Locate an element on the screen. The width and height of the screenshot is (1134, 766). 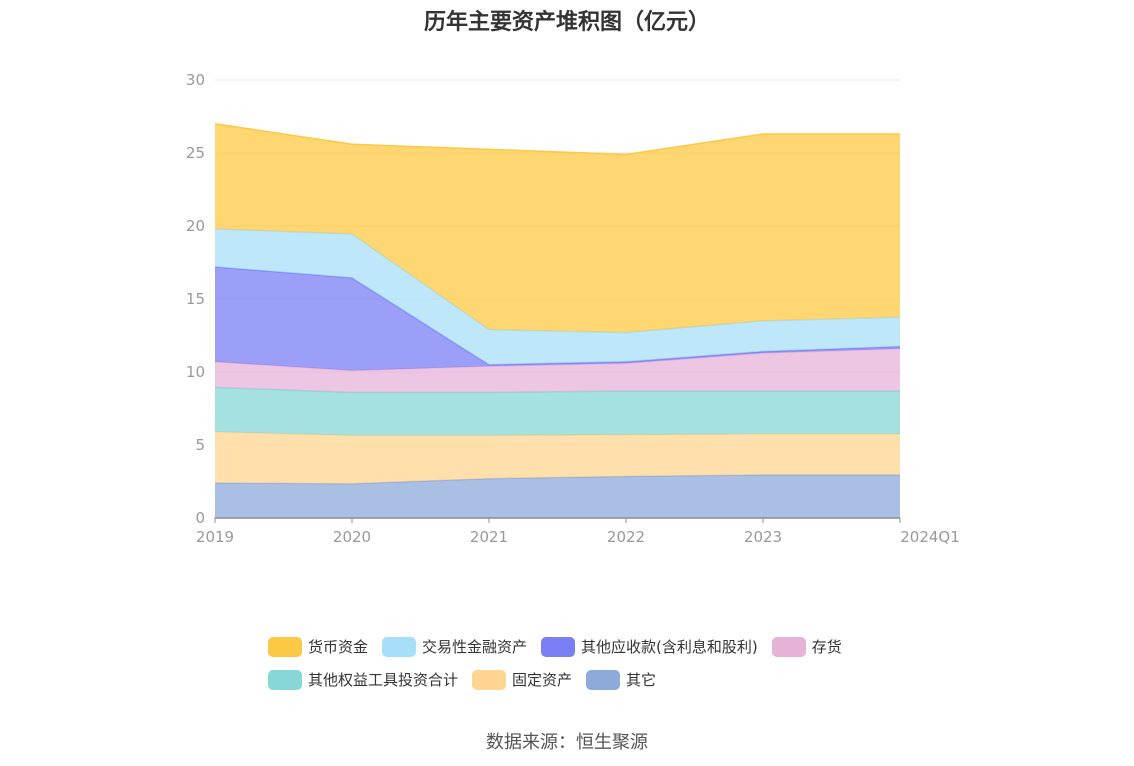
y-tick-label-20: 20 is located at coordinates (195, 226).